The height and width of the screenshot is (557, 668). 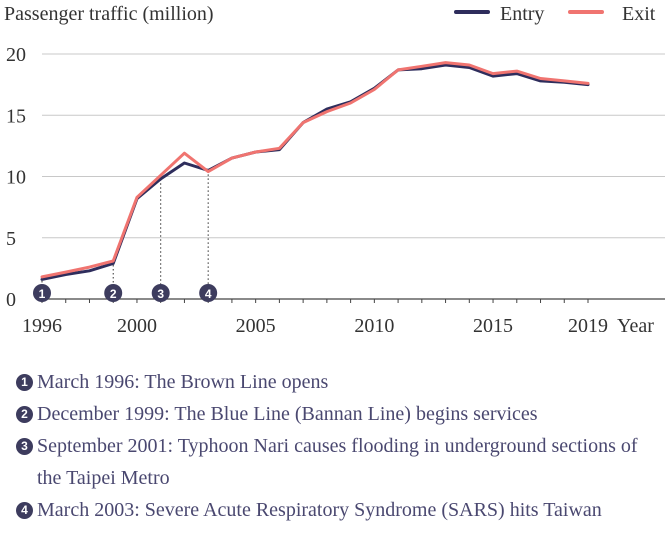 What do you see at coordinates (493, 326) in the screenshot?
I see `x-tick-label: 2015` at bounding box center [493, 326].